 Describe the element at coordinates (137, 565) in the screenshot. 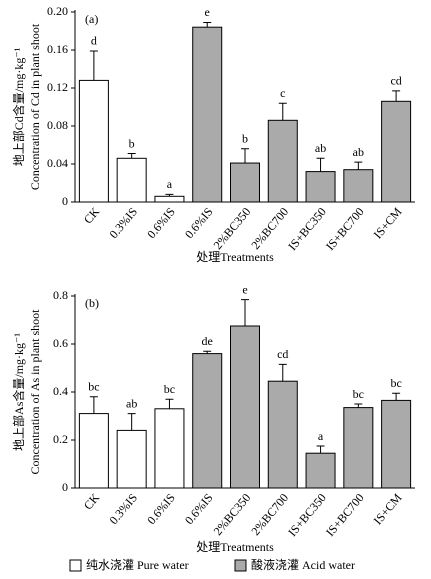

I see `legend-label: 纯水浇灌 Pure water` at that location.